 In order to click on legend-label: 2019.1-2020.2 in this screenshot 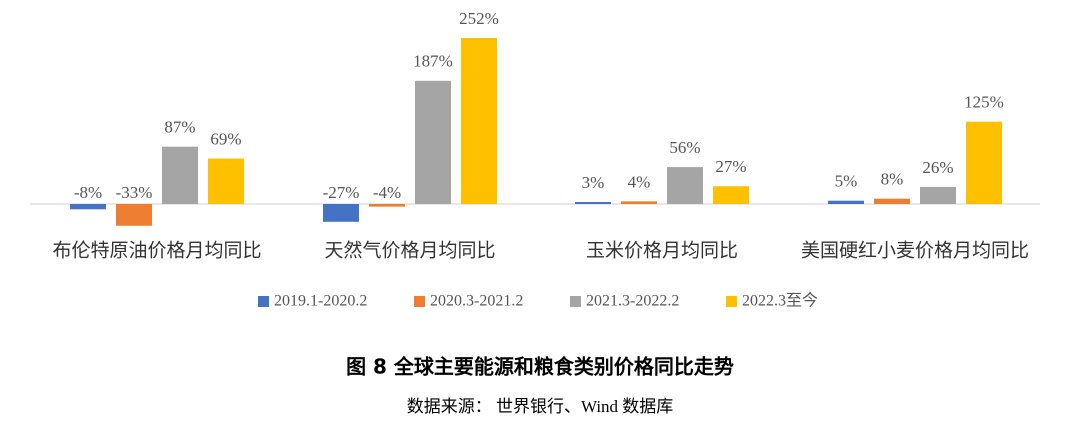, I will do `click(320, 301)`.